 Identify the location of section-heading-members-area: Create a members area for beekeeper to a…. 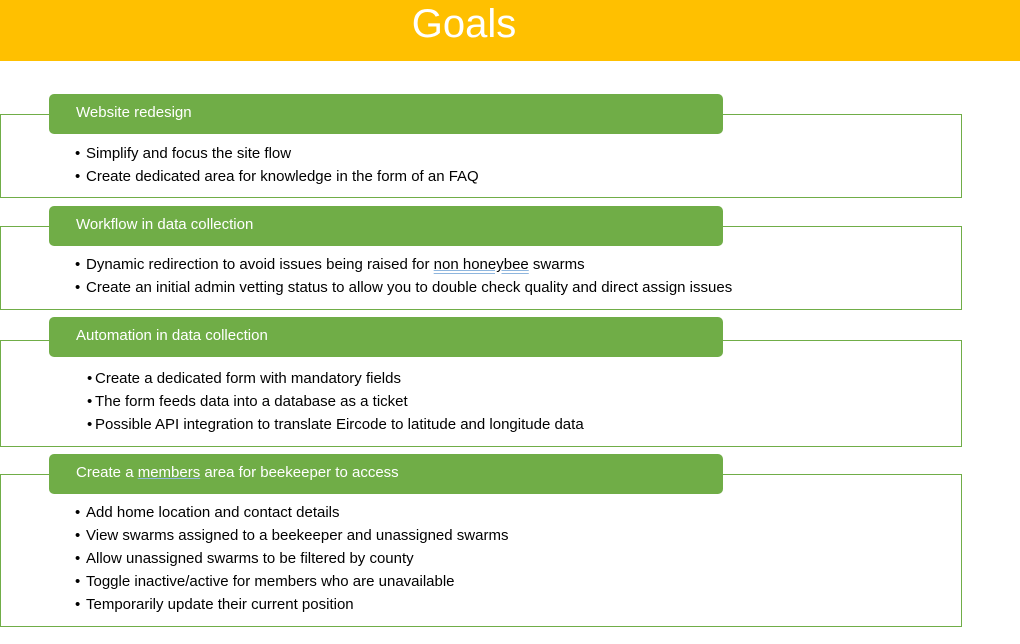
(386, 474).